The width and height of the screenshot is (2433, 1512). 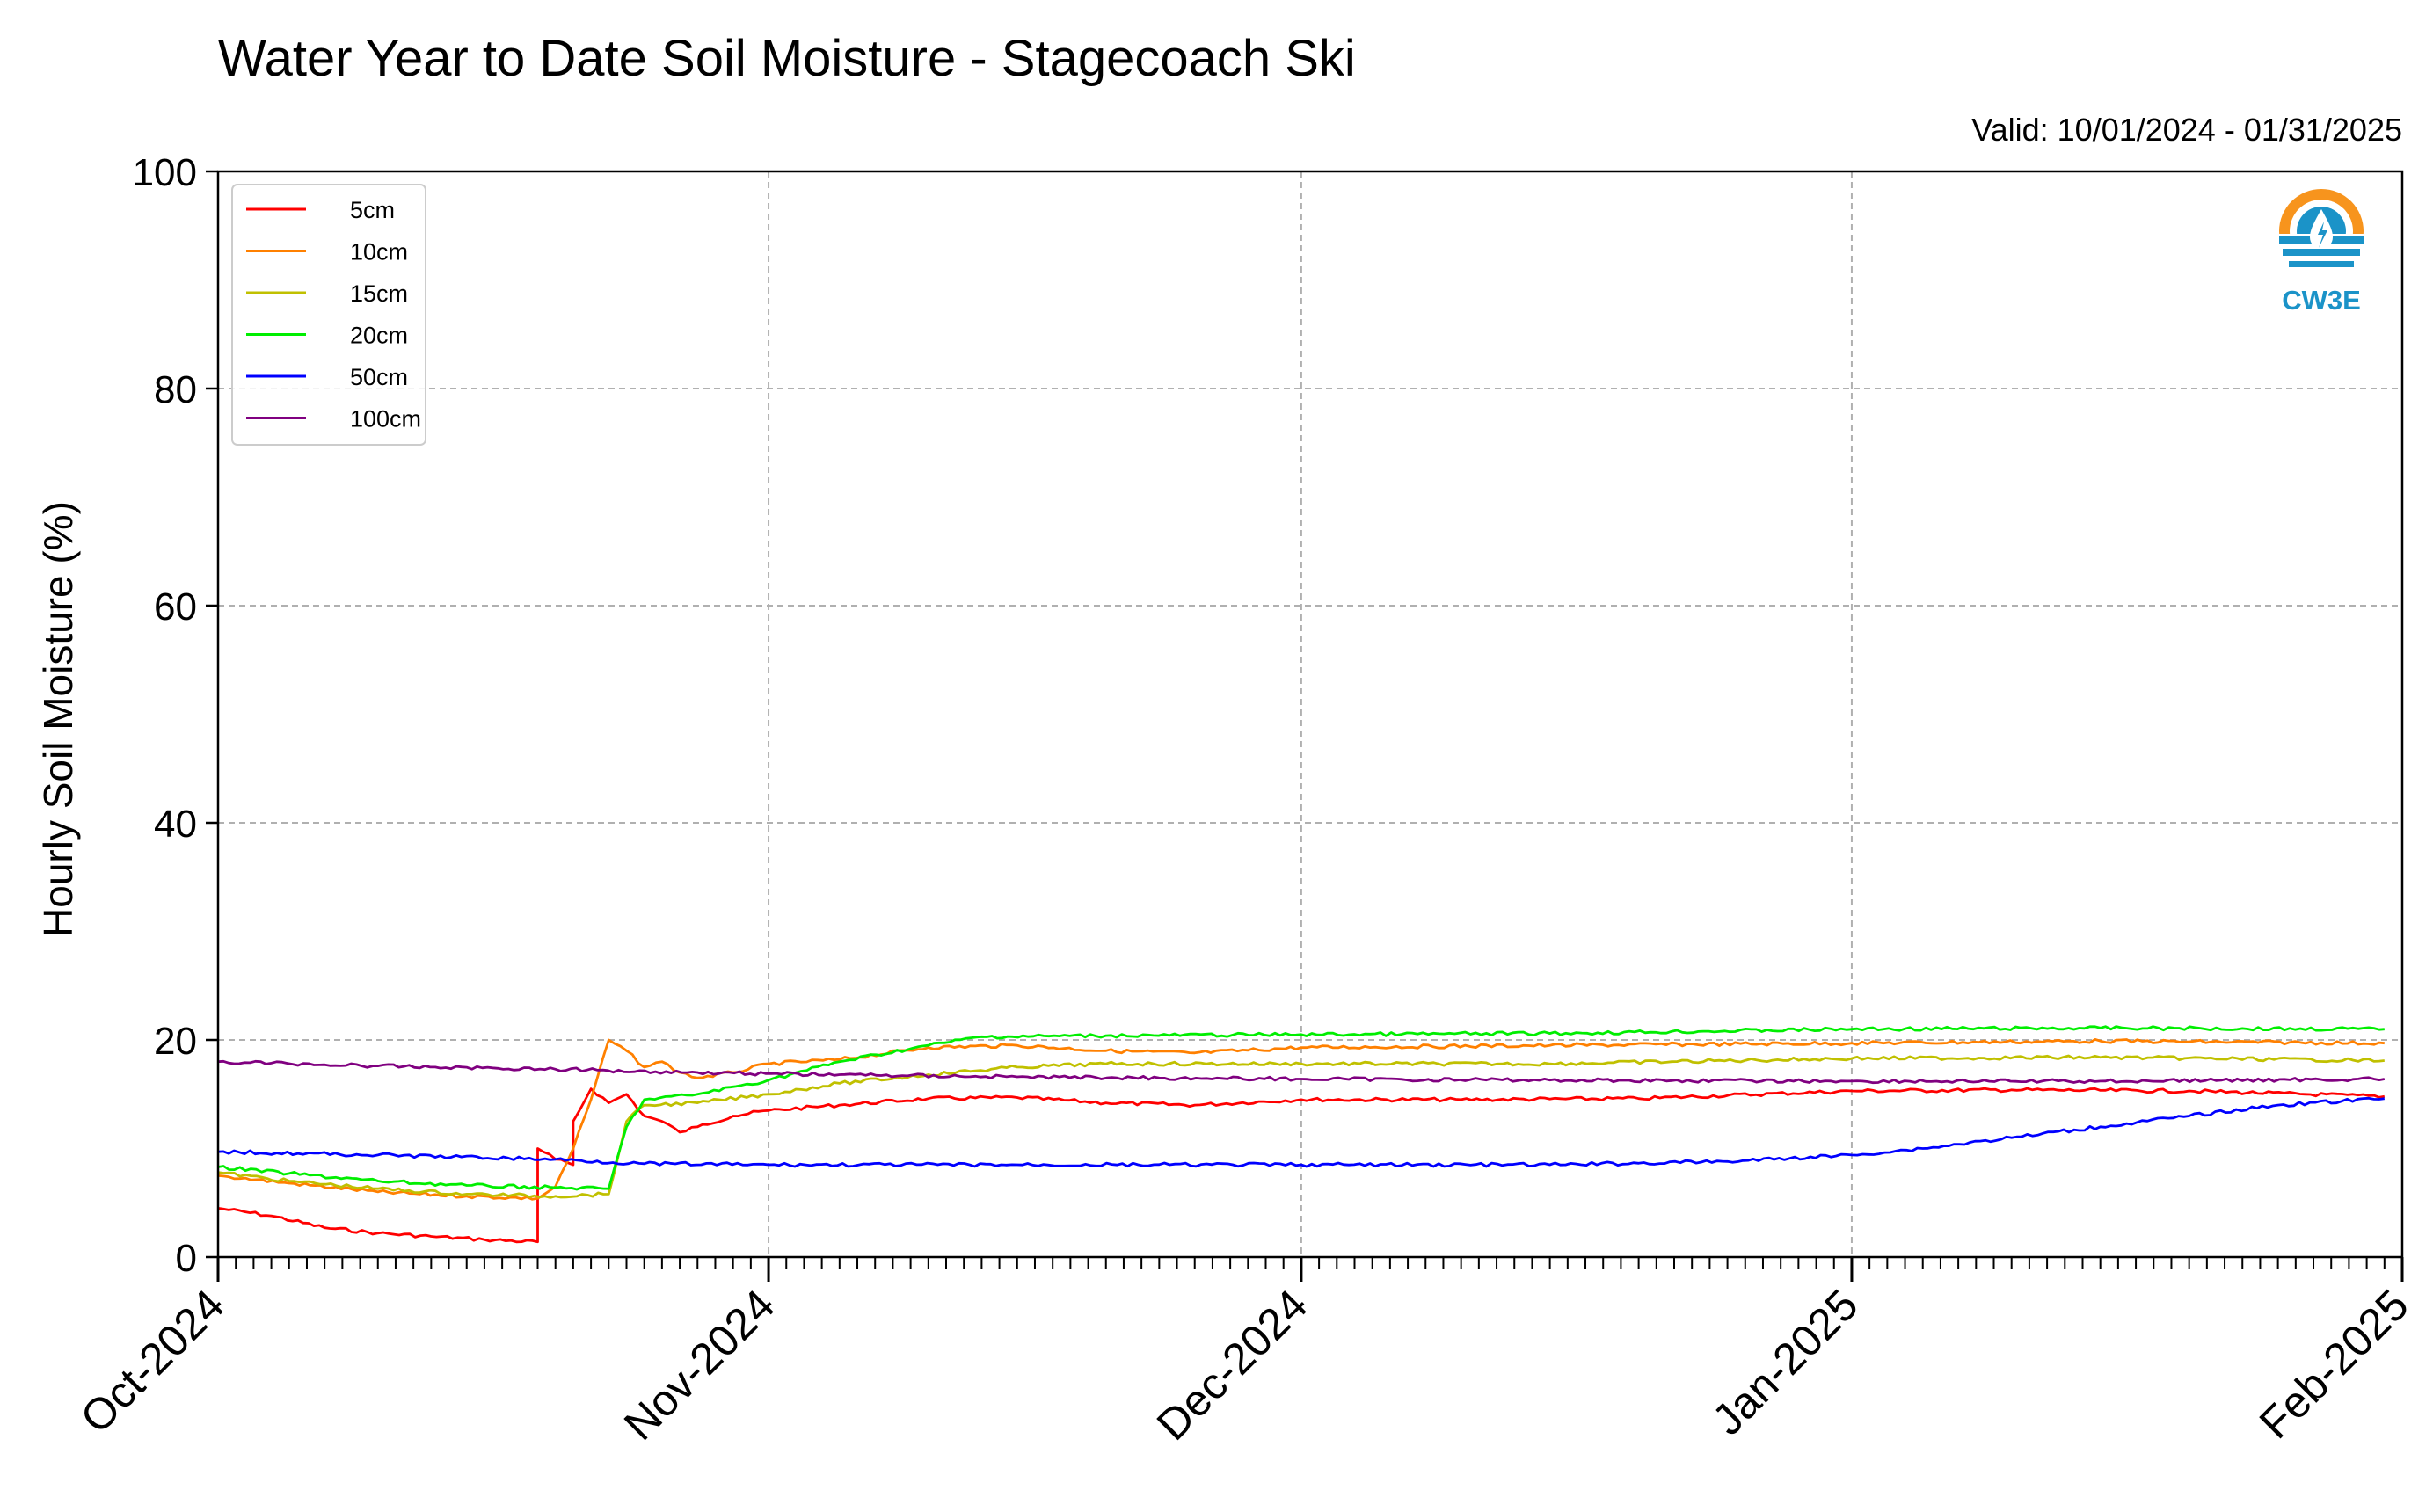 I want to click on water-drop-icon, so click(x=2321, y=235).